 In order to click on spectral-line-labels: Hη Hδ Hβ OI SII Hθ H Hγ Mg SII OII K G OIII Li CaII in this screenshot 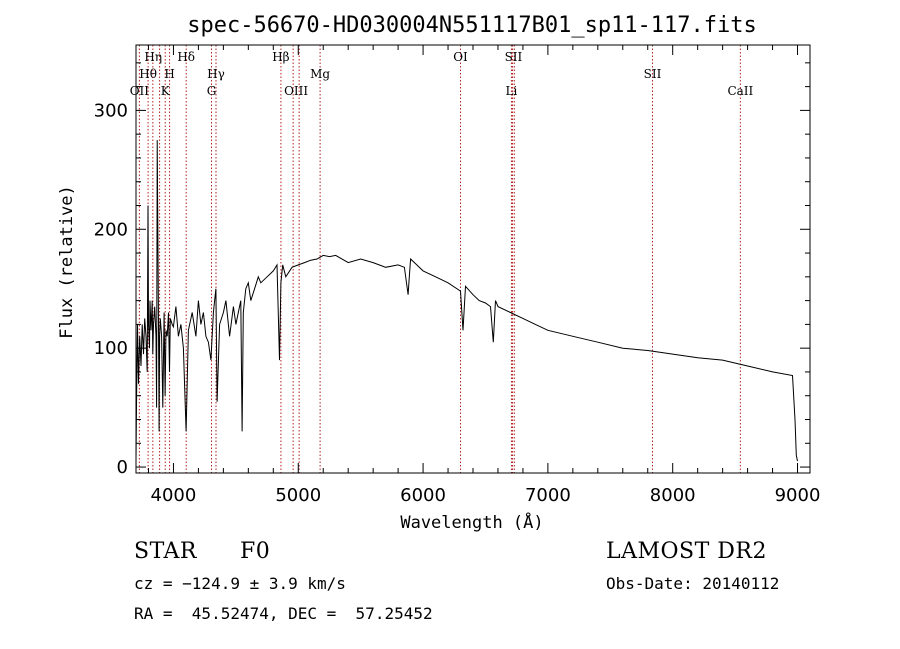, I will do `click(442, 74)`.